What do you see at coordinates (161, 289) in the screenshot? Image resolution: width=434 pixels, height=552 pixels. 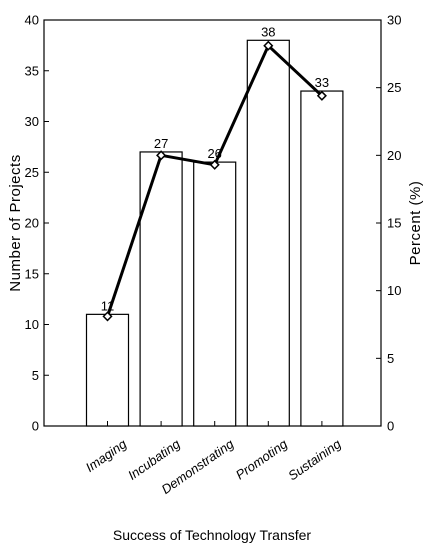 I see `bar-incubating` at bounding box center [161, 289].